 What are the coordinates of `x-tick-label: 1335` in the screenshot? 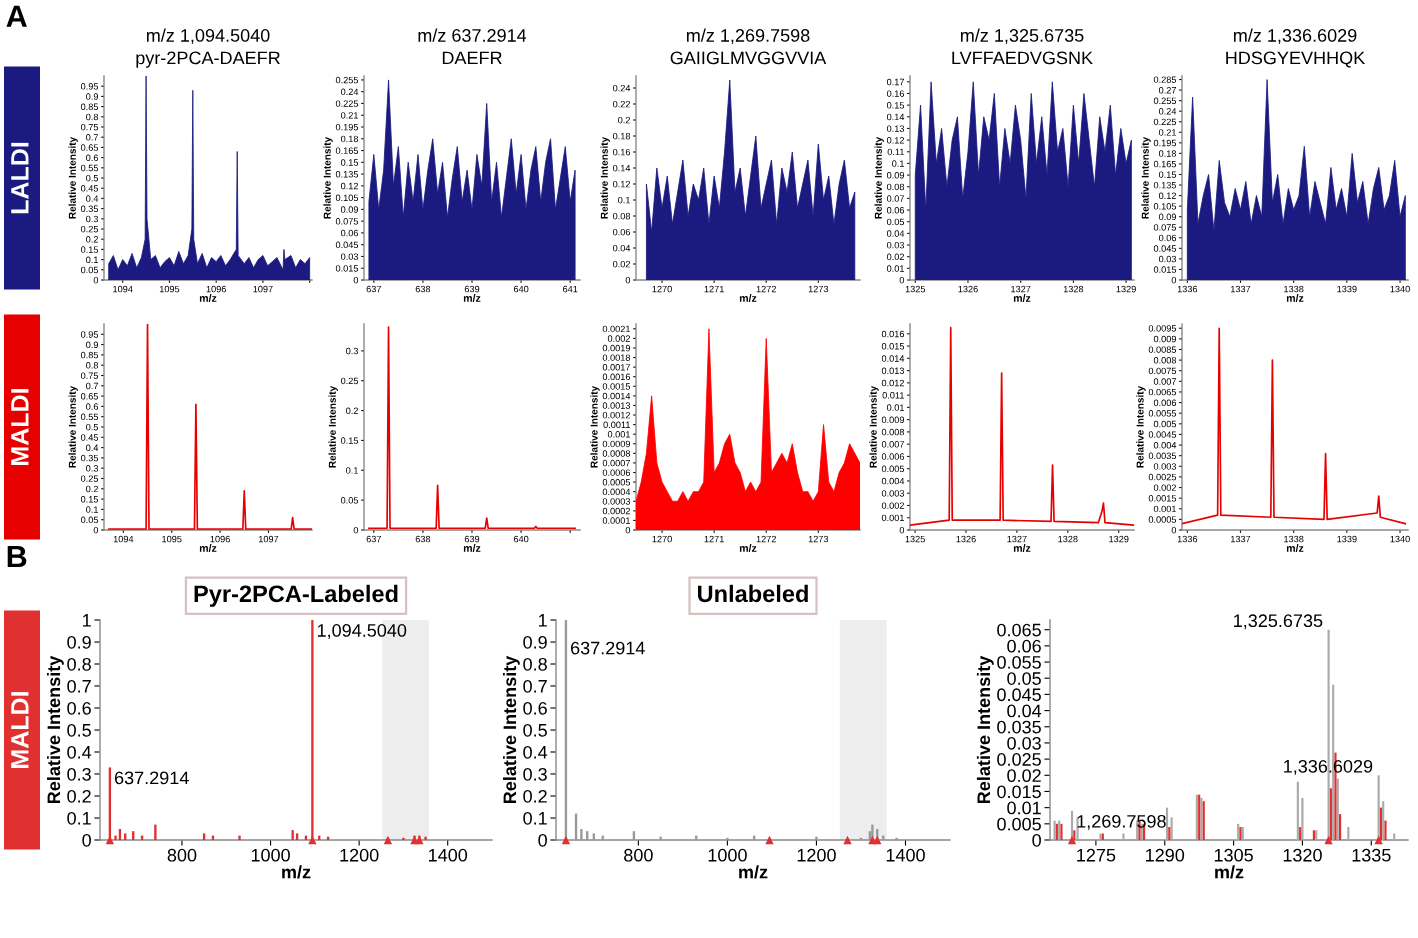 It's located at (1371, 855).